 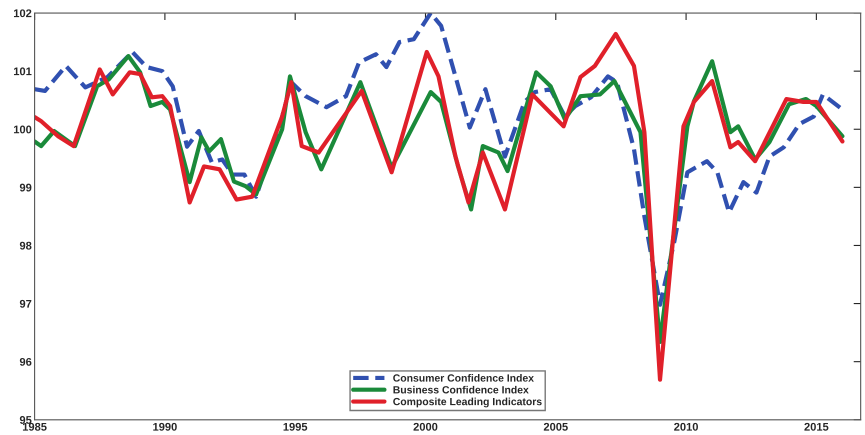 I want to click on x-tick-label: 1995, so click(x=296, y=426).